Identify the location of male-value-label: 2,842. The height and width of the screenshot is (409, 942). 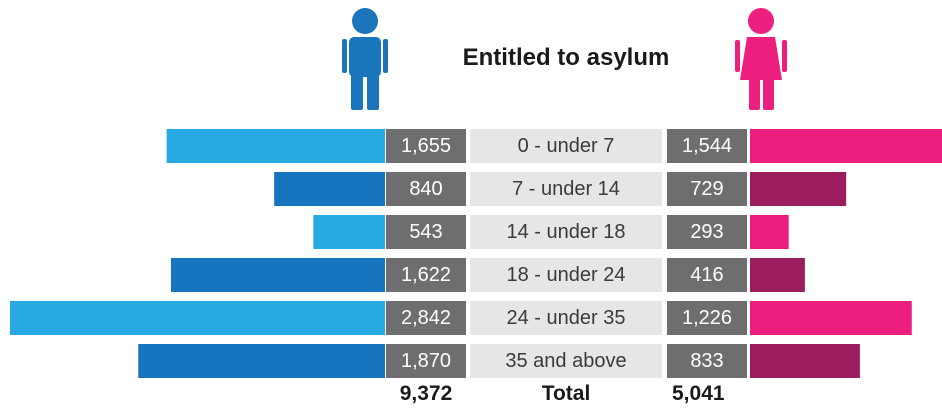
(426, 318).